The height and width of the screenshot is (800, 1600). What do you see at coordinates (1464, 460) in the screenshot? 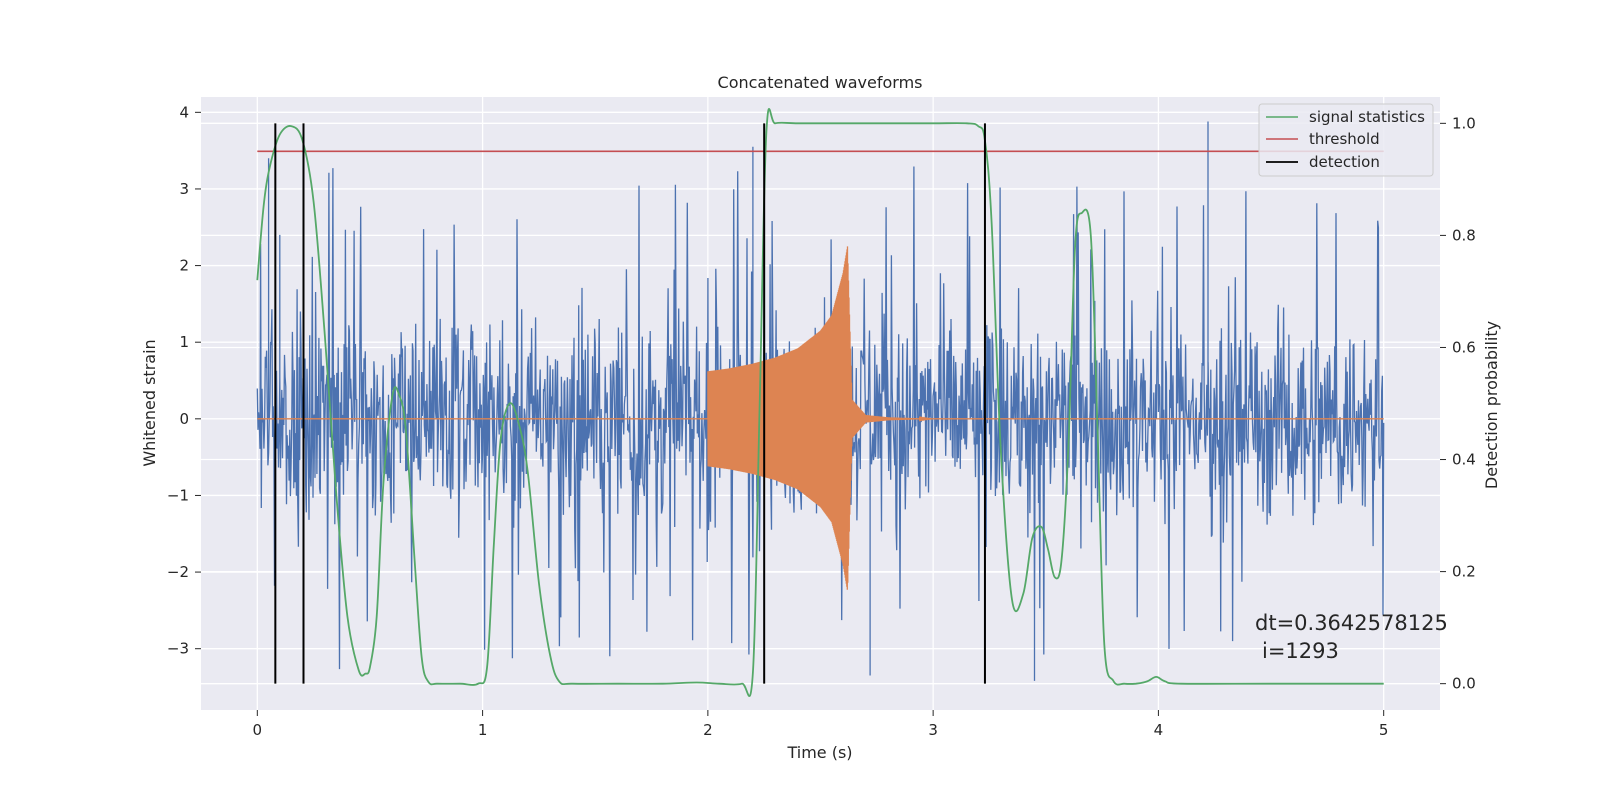
I see `y2-tick-label: 0.4` at bounding box center [1464, 460].